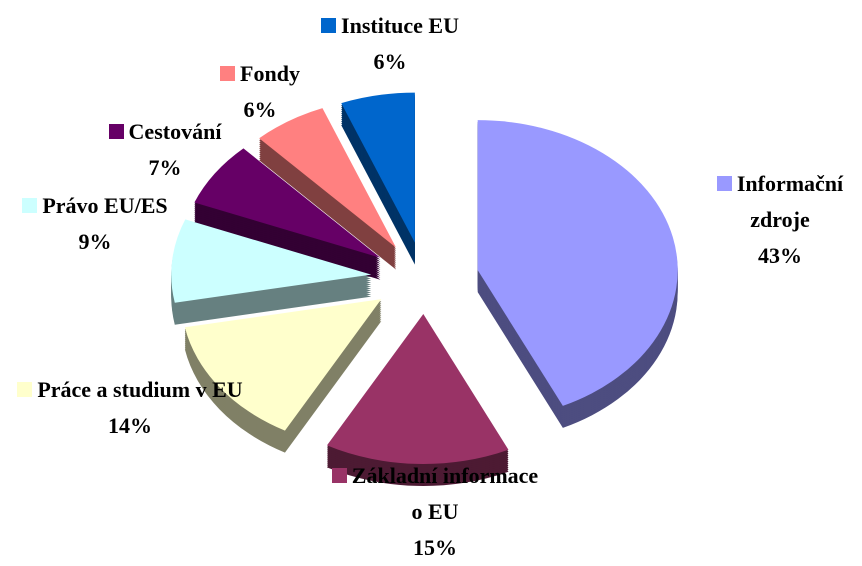  I want to click on value-label: 14%, so click(130, 425).